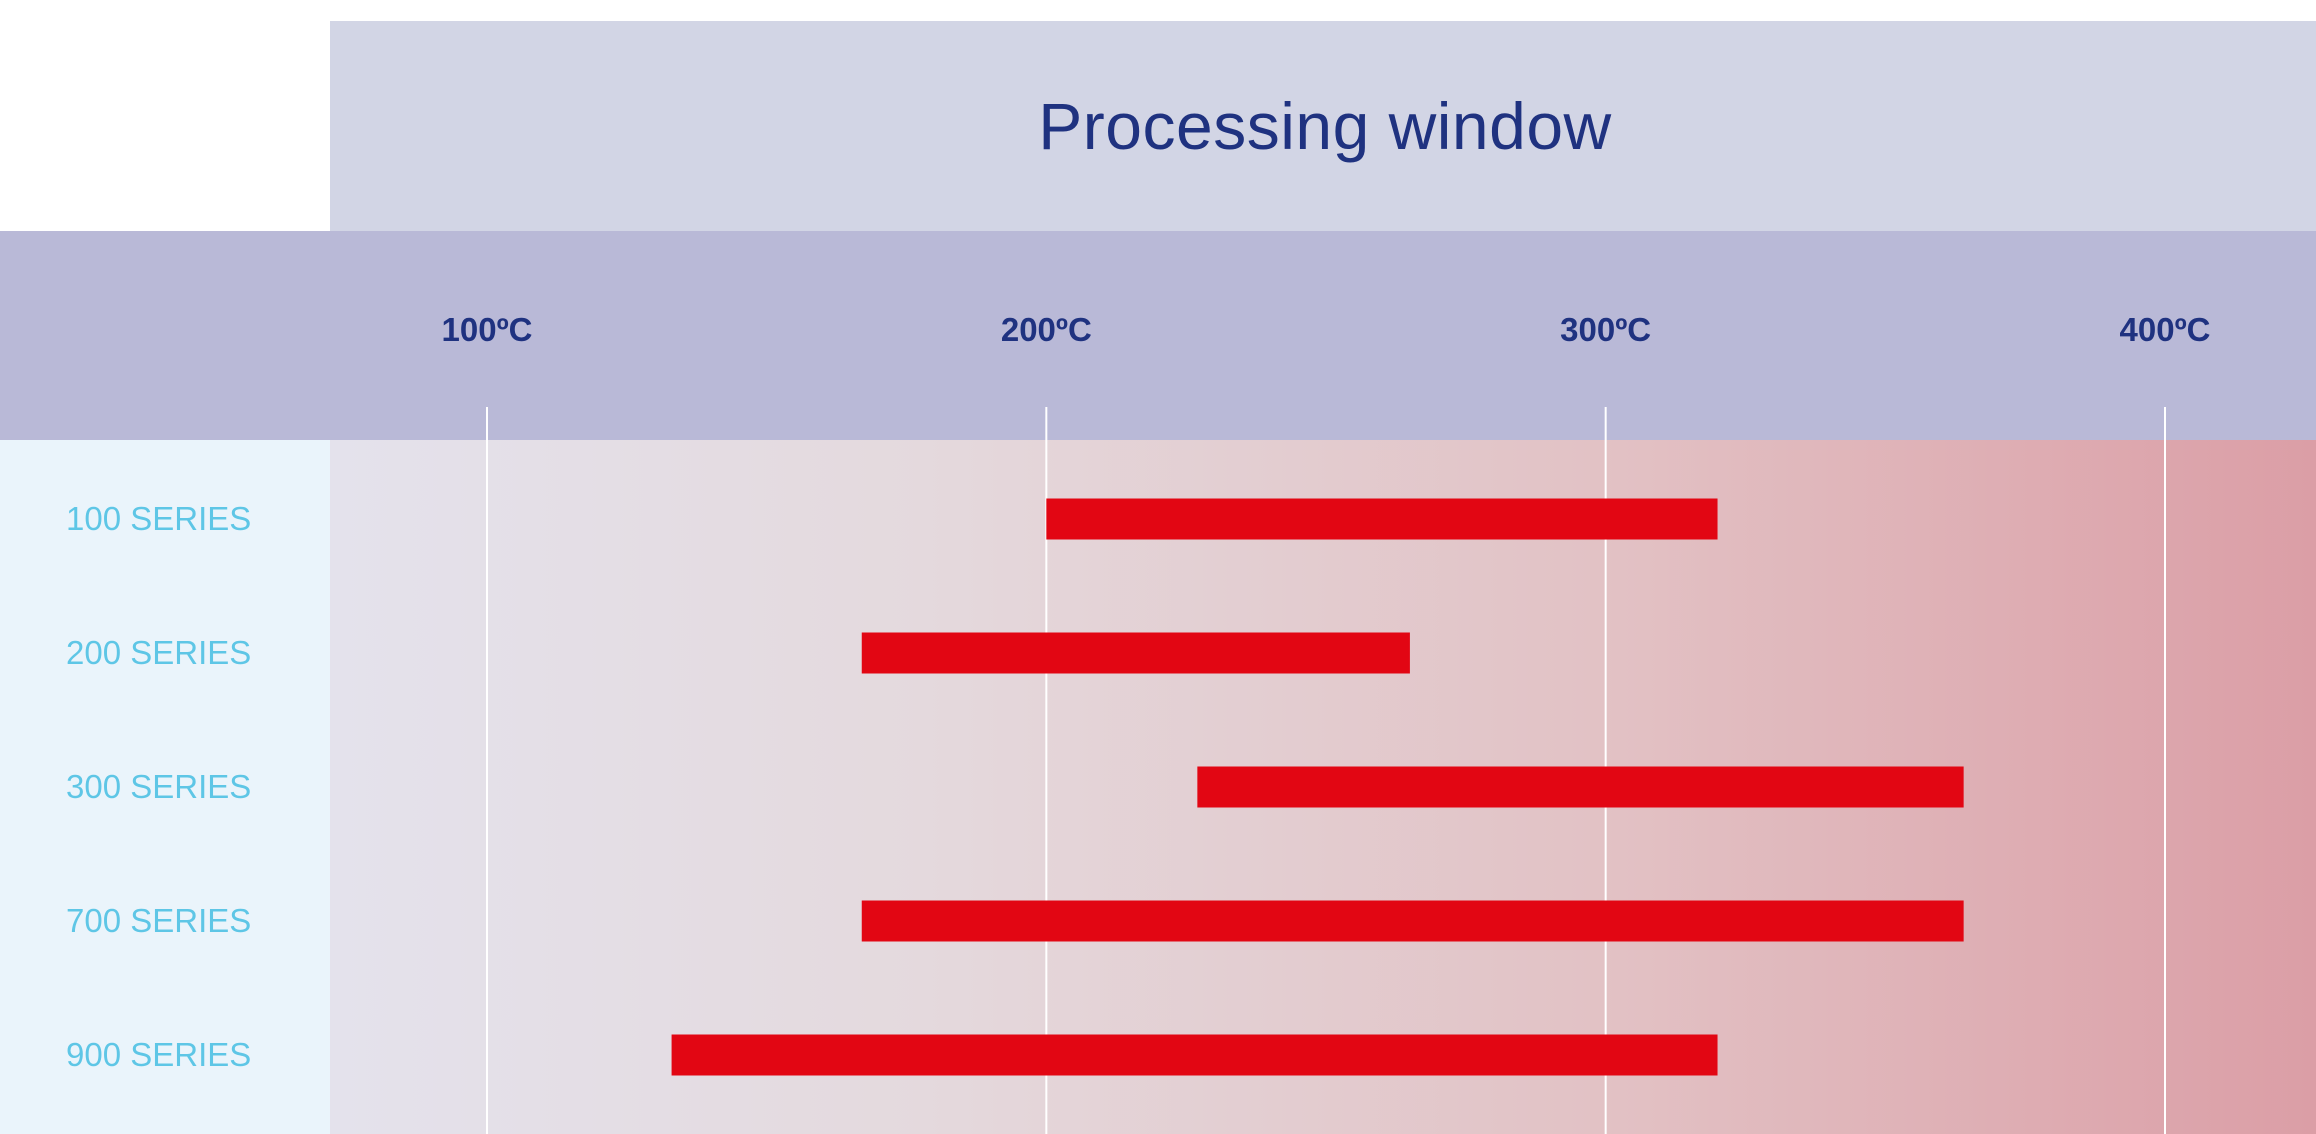 The image size is (2316, 1134). Describe the element at coordinates (159, 518) in the screenshot. I see `category-label-100-series: 100 SERIES` at that location.